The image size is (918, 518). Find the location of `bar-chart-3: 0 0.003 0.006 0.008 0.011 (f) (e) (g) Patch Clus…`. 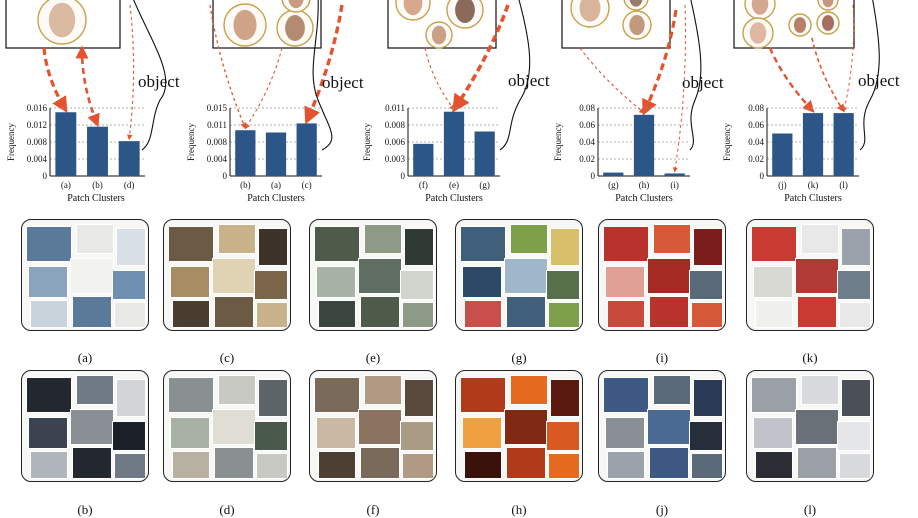

bar-chart-3: 0 0.003 0.006 0.008 0.011 (f) (e) (g) Patch Clus… is located at coordinates (431, 153).